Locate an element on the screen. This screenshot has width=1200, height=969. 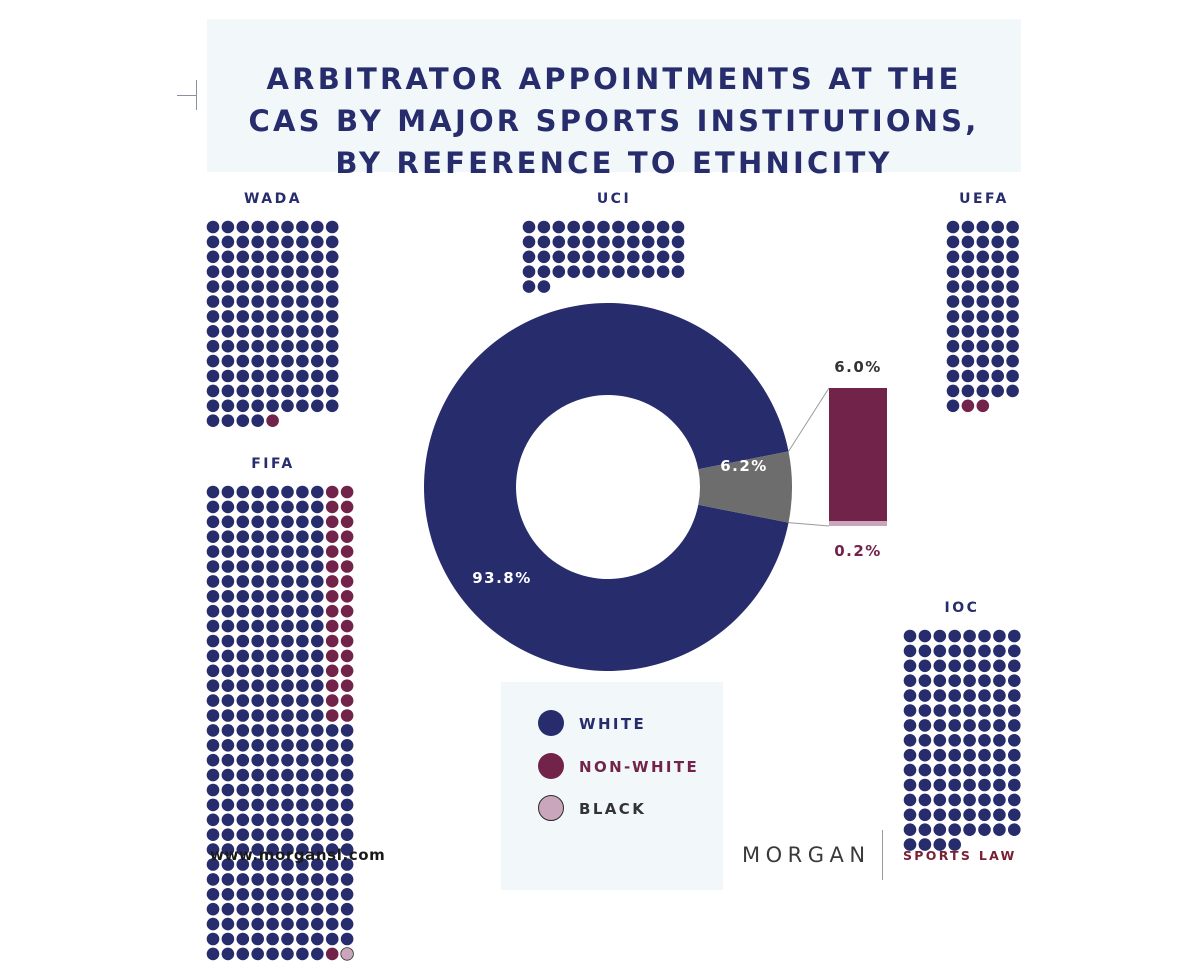
legend-swatch-non-white is located at coordinates (551, 766).